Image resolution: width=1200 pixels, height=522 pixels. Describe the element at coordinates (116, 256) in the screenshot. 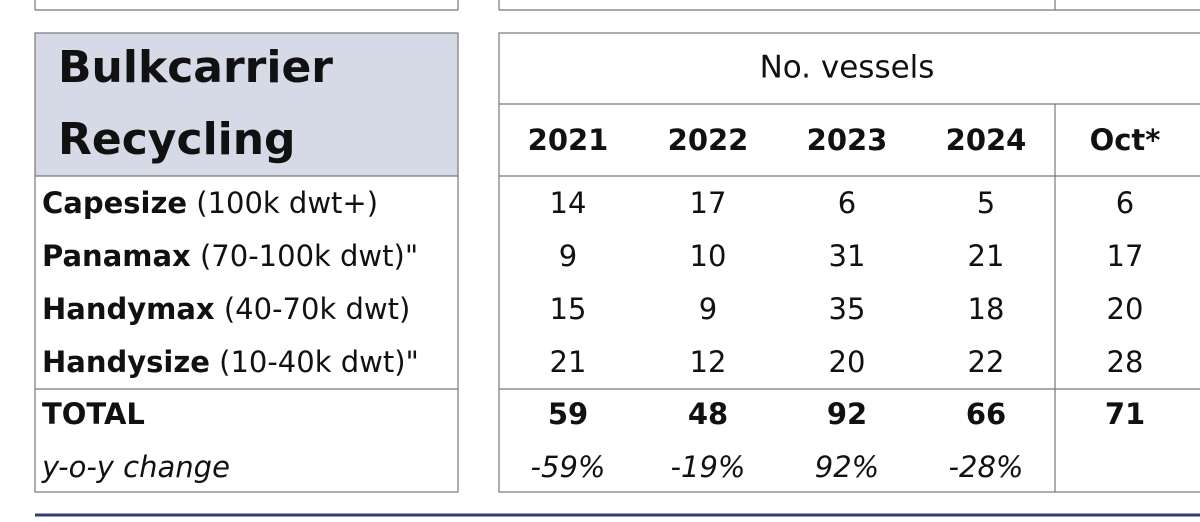

I see `vessel-class: Panamax` at that location.